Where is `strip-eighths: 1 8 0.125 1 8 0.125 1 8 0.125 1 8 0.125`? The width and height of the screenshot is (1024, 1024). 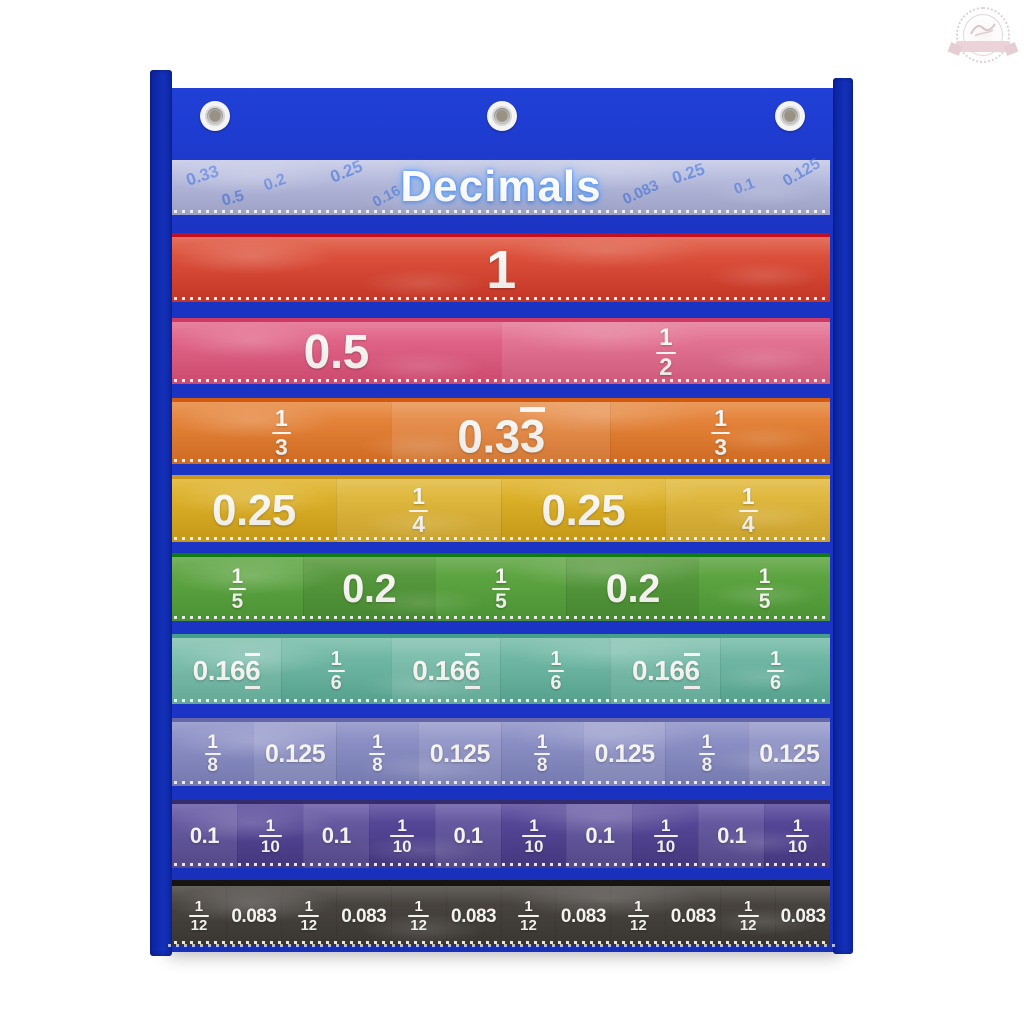
strip-eighths: 1 8 0.125 1 8 0.125 1 8 0.125 1 8 0.125 is located at coordinates (501, 752).